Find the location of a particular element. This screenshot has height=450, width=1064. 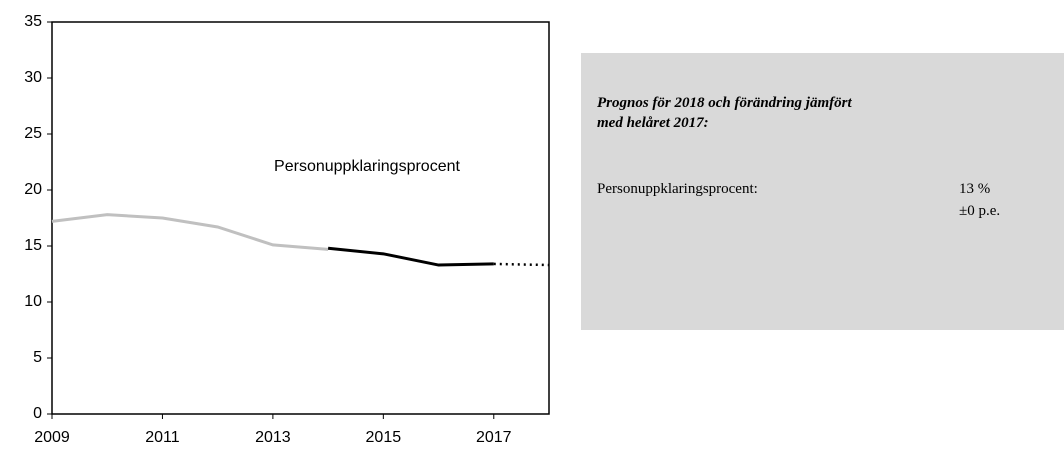

y-tick-label: 0 is located at coordinates (37, 413).